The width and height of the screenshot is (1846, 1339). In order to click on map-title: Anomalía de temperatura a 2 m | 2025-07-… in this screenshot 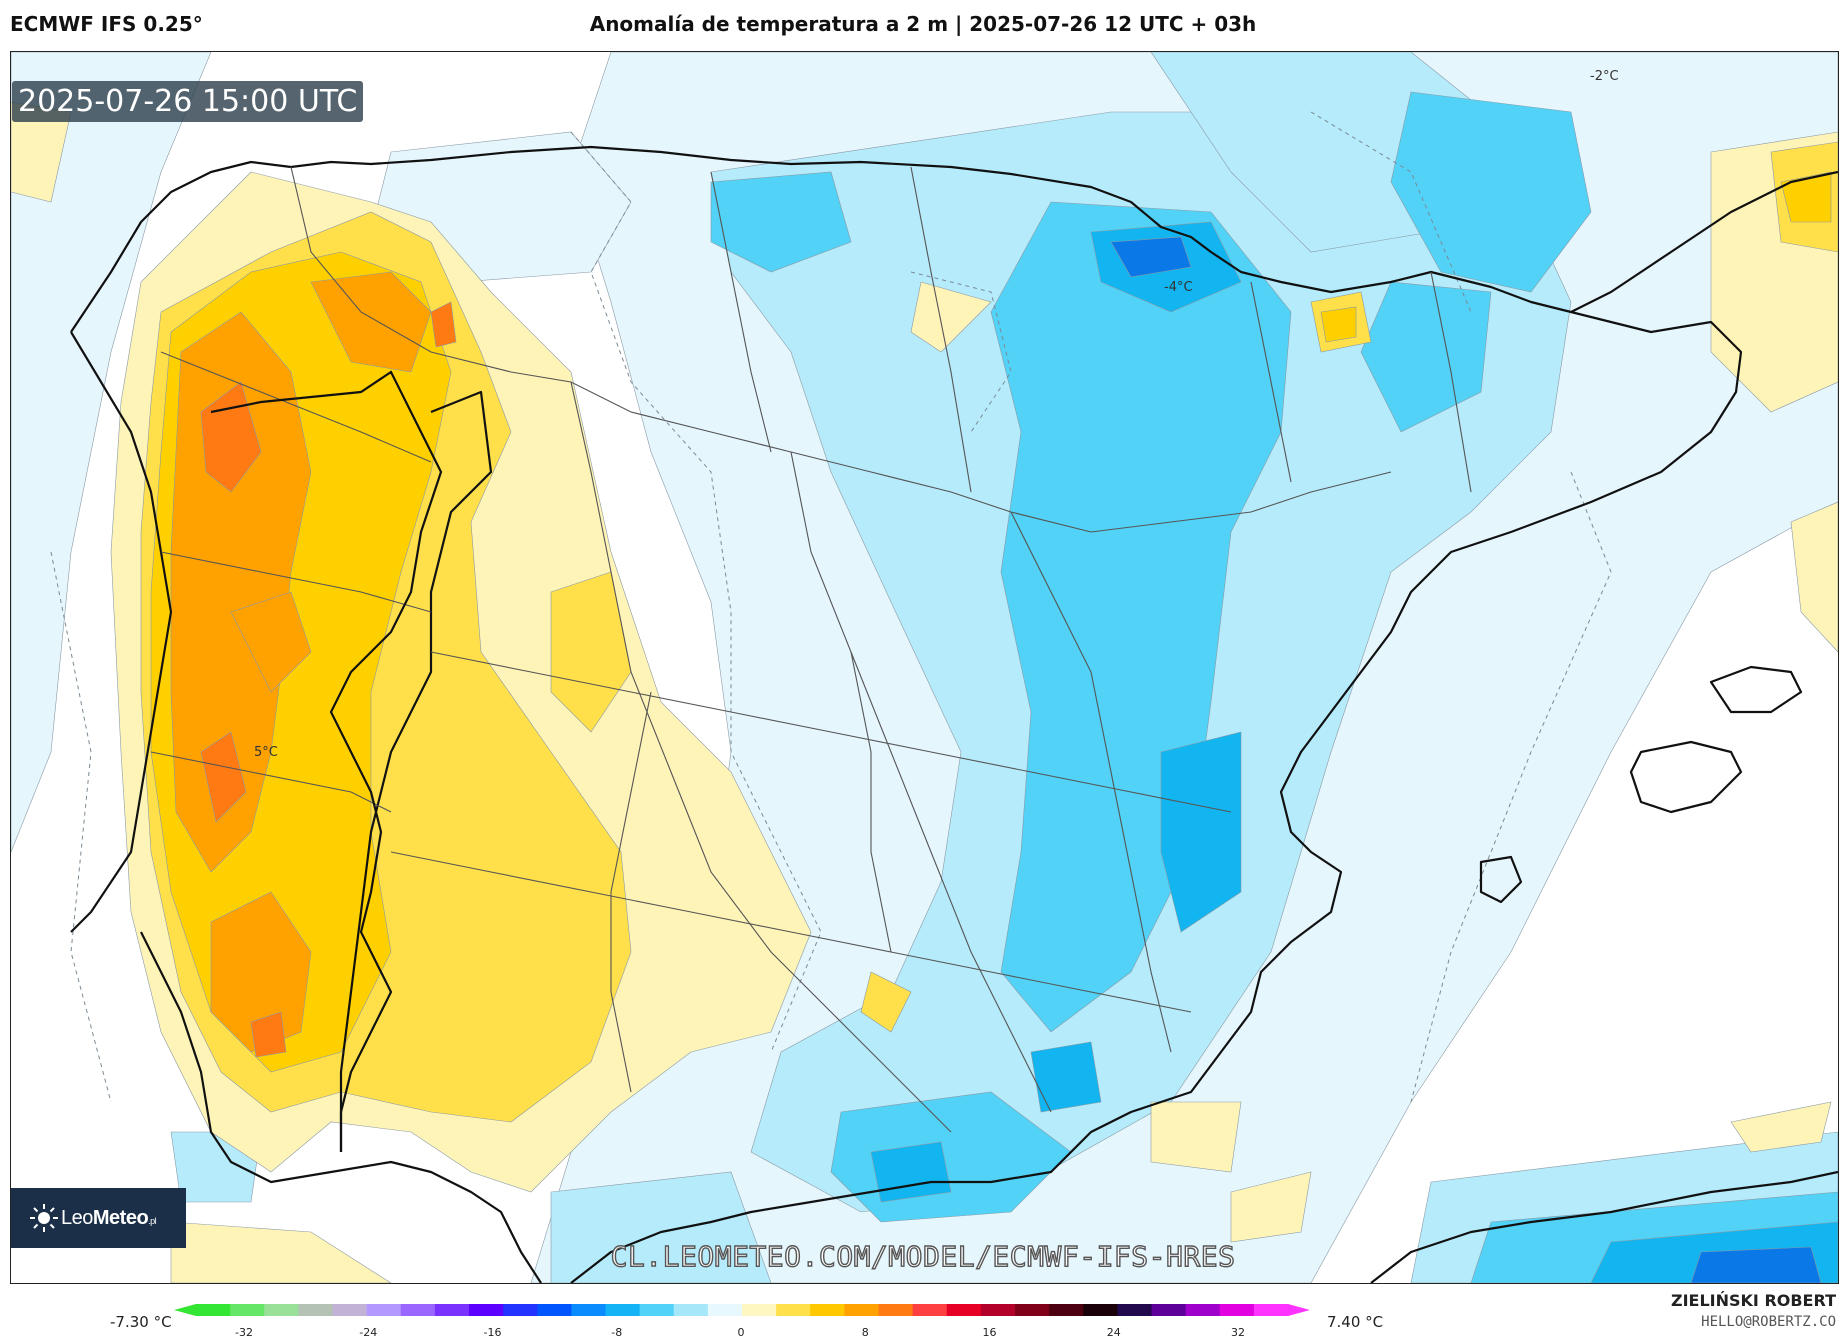, I will do `click(923, 24)`.